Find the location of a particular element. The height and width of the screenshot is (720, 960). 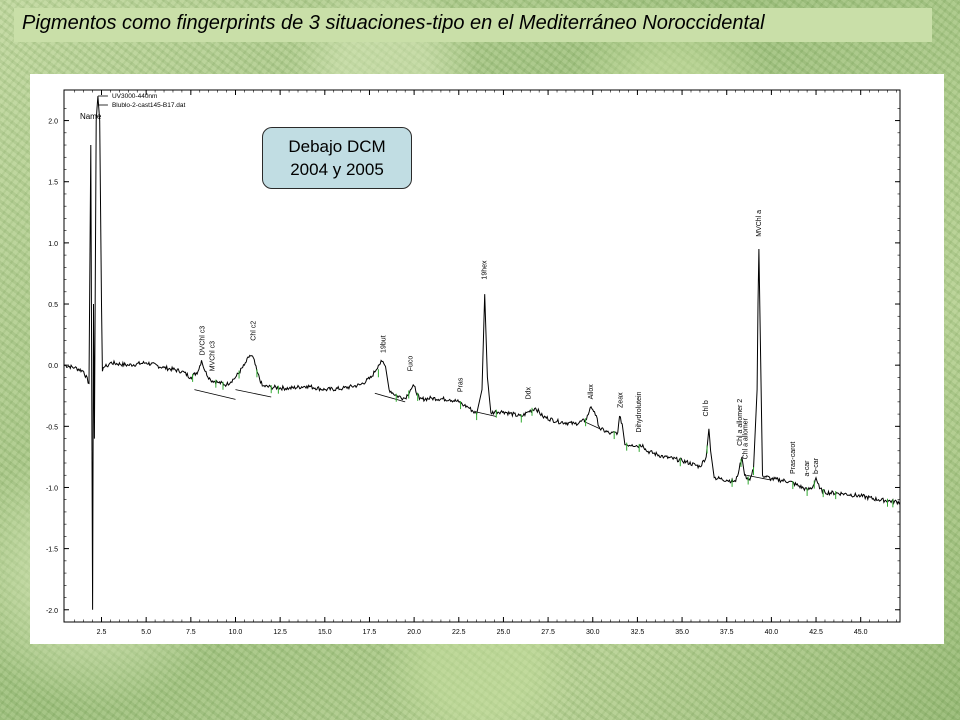

depth-note-line1: Debajo DCM is located at coordinates (337, 146).